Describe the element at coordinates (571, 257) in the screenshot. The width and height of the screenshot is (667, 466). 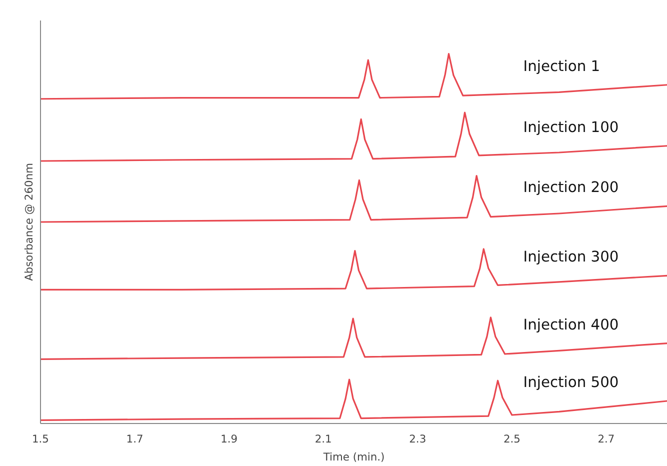
I see `series-label: Injection 300` at that location.